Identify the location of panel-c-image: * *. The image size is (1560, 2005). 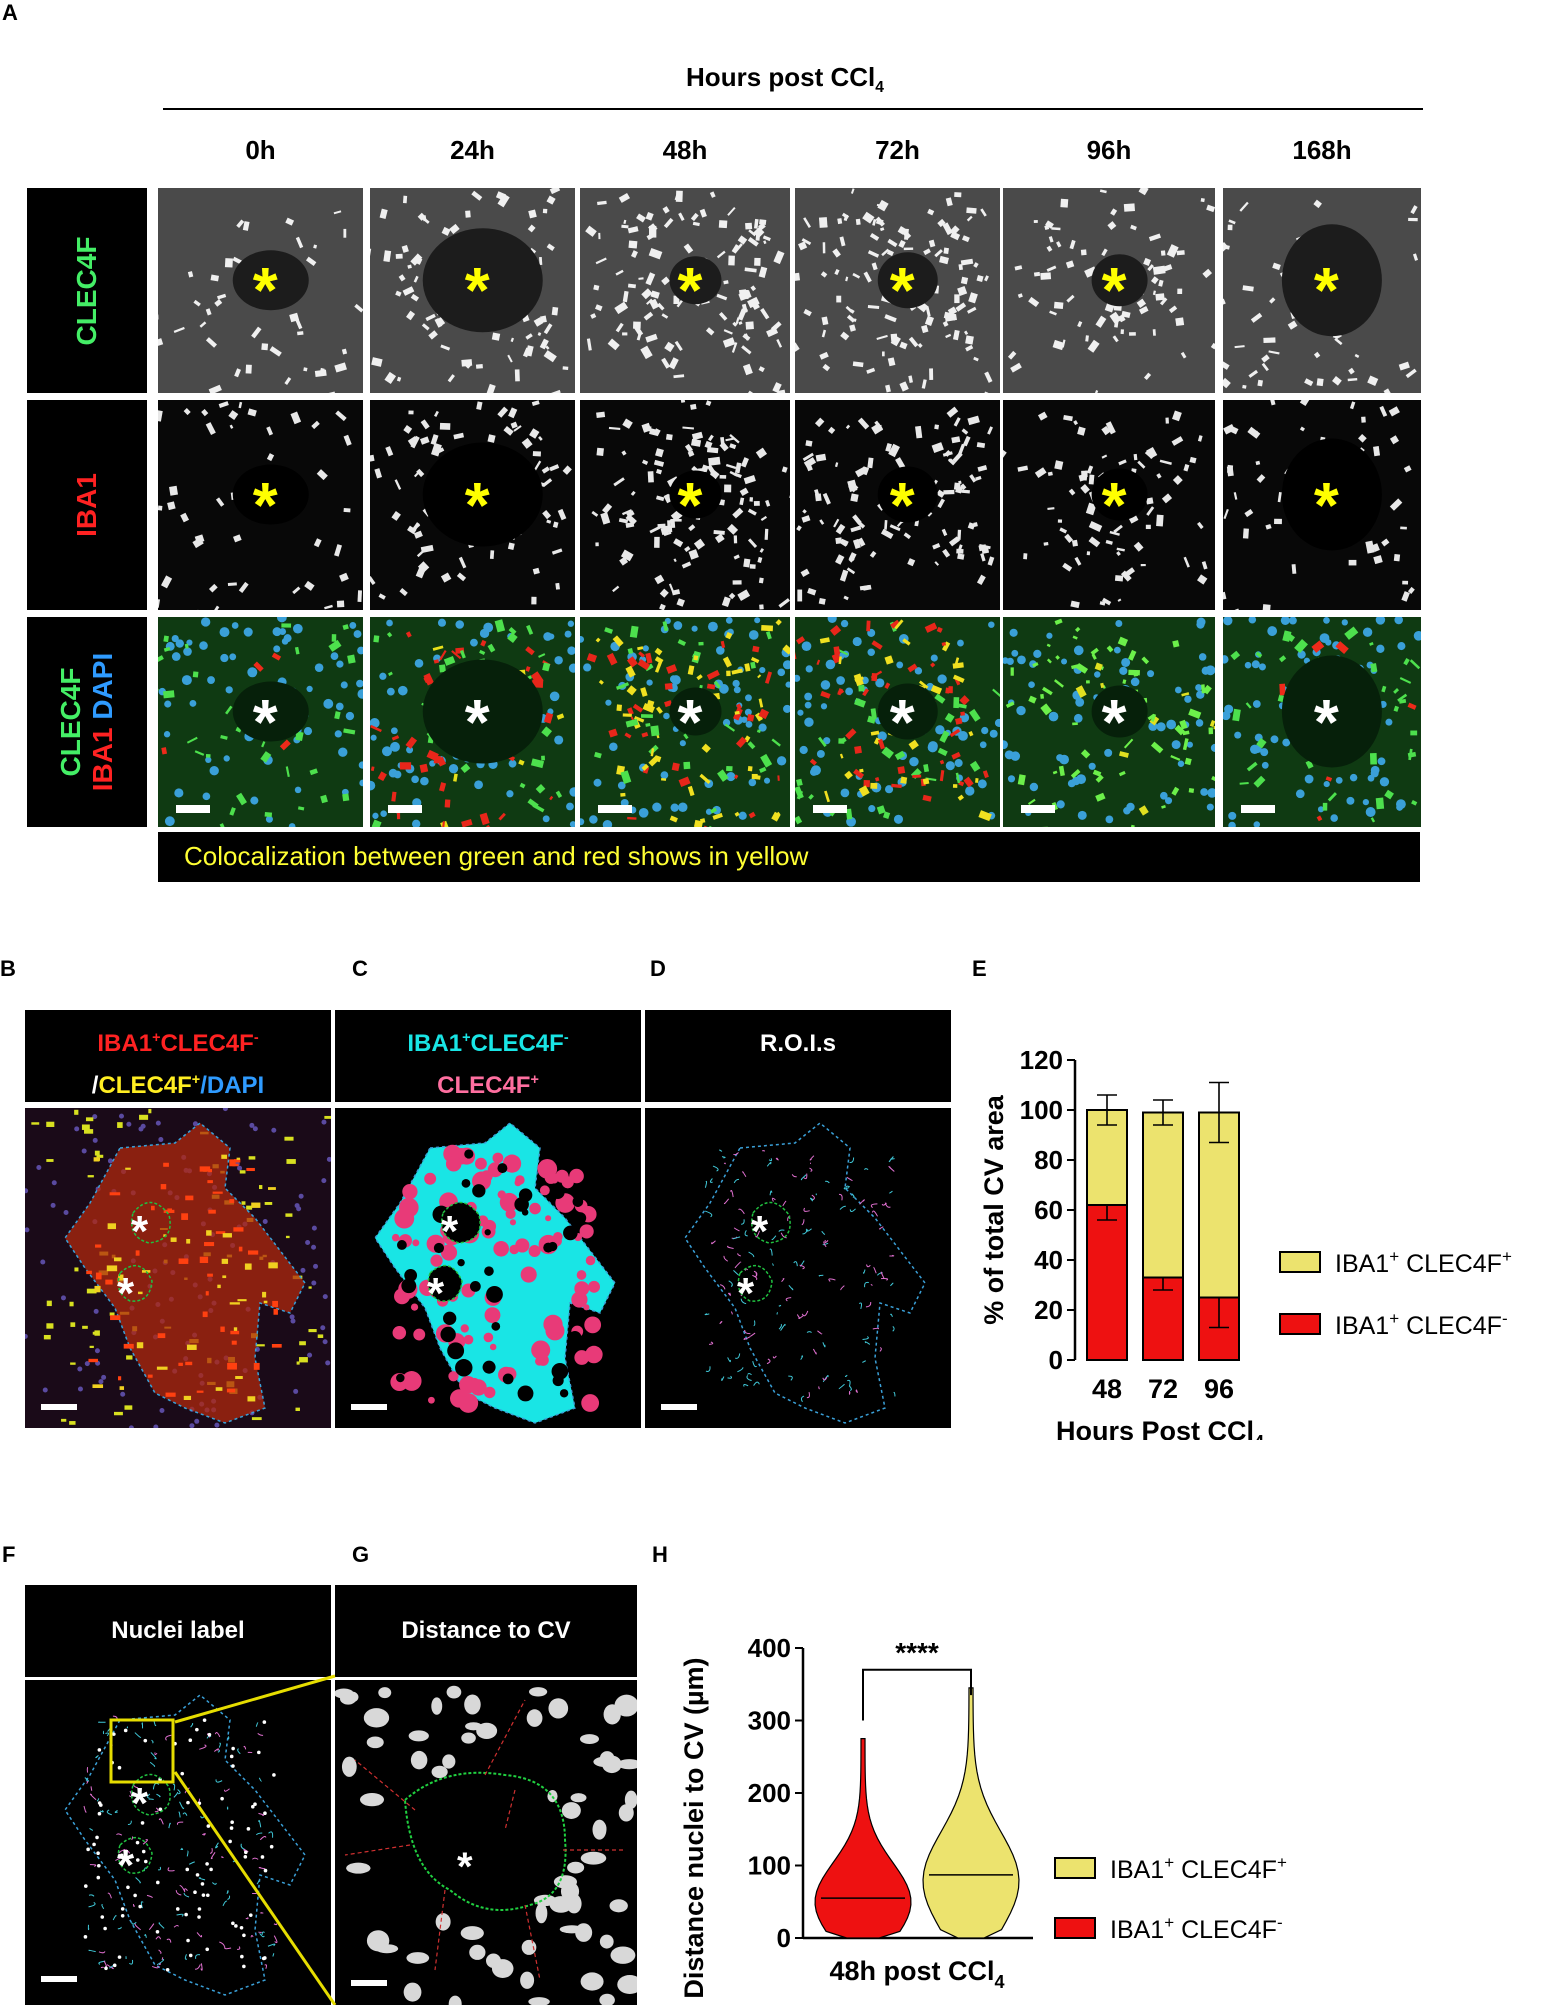
(488, 1268).